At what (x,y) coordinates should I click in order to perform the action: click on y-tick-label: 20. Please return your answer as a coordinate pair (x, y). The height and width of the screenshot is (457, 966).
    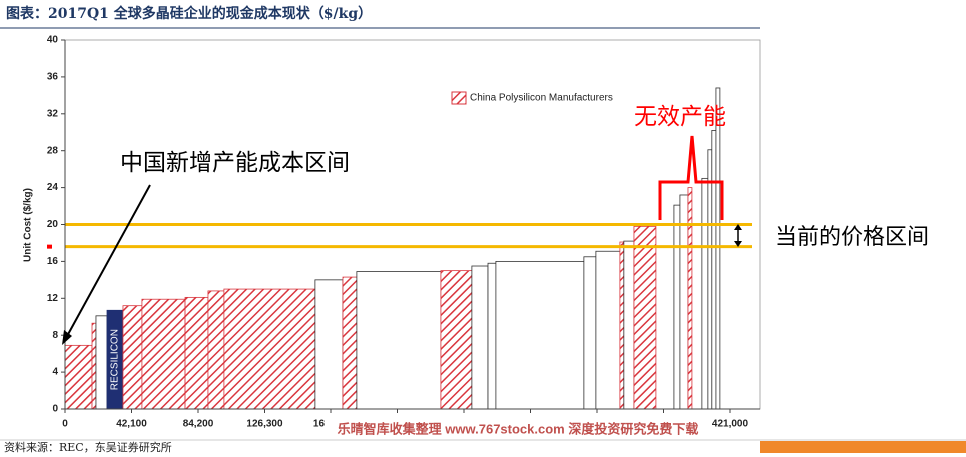
    Looking at the image, I should click on (53, 224).